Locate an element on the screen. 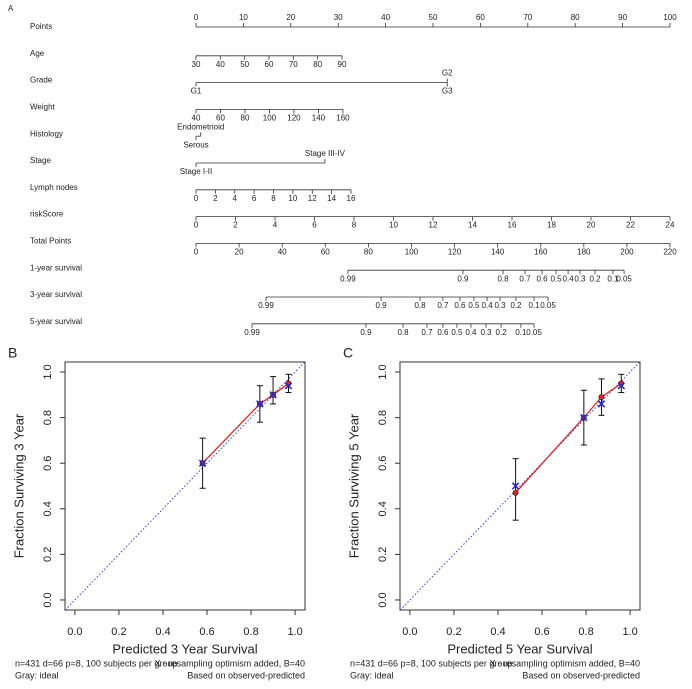 Image resolution: width=692 pixels, height=689 pixels. tick-label: 22 is located at coordinates (630, 225).